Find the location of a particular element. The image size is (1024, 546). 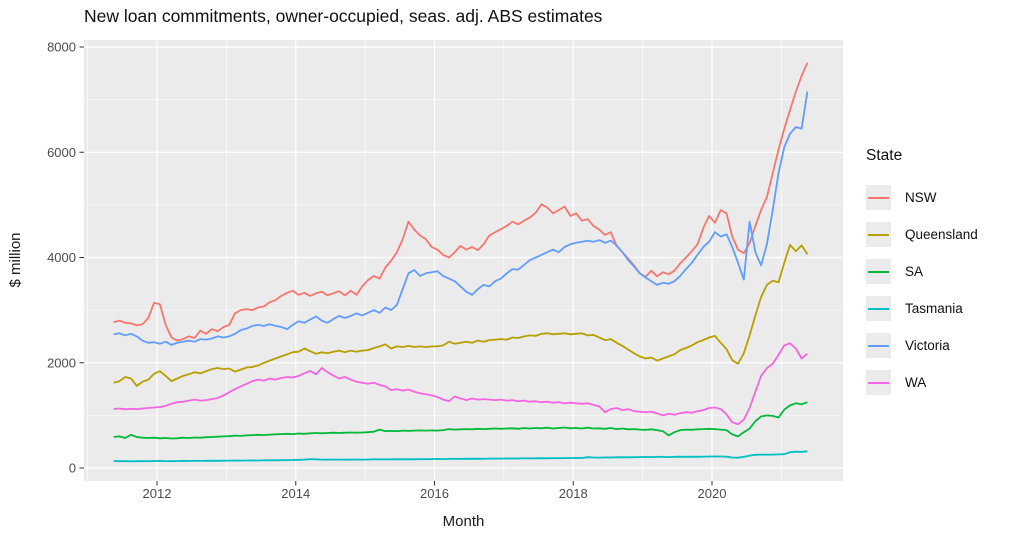

x-tick-label: 2016 is located at coordinates (434, 493).